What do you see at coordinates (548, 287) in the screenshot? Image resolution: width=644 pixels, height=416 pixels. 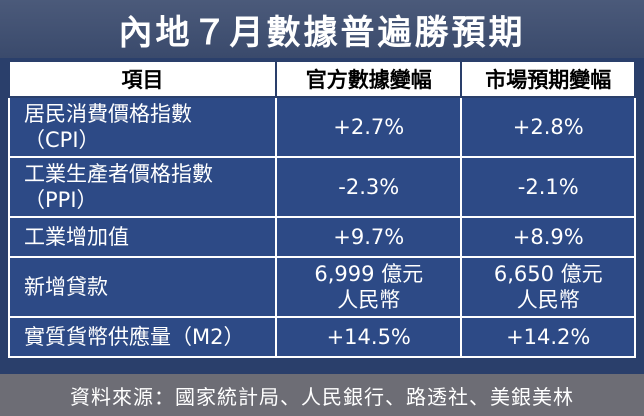 I see `market-value: 6,650 億元 人民幣` at bounding box center [548, 287].